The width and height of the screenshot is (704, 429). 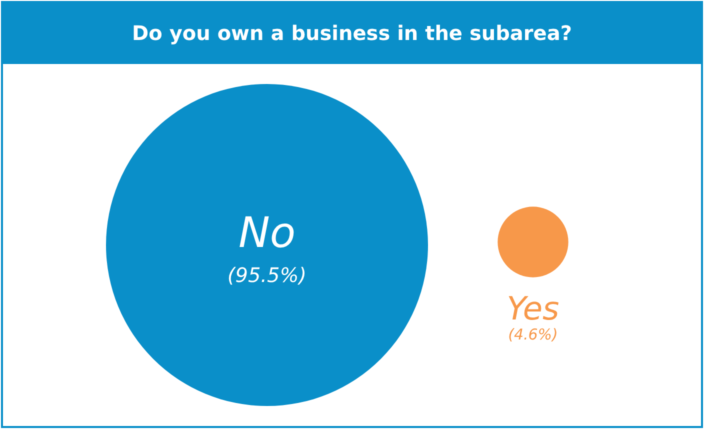 I want to click on text: Do you own a business in the subarea?, so click(x=352, y=33).